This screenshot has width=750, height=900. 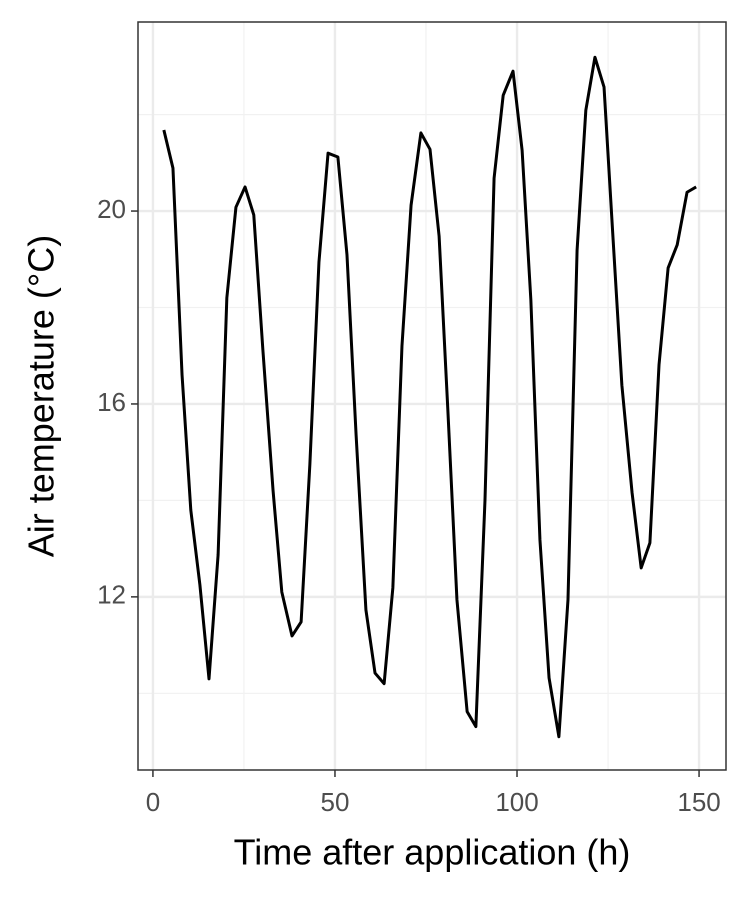 I want to click on x-tick-label: 0, so click(x=153, y=802).